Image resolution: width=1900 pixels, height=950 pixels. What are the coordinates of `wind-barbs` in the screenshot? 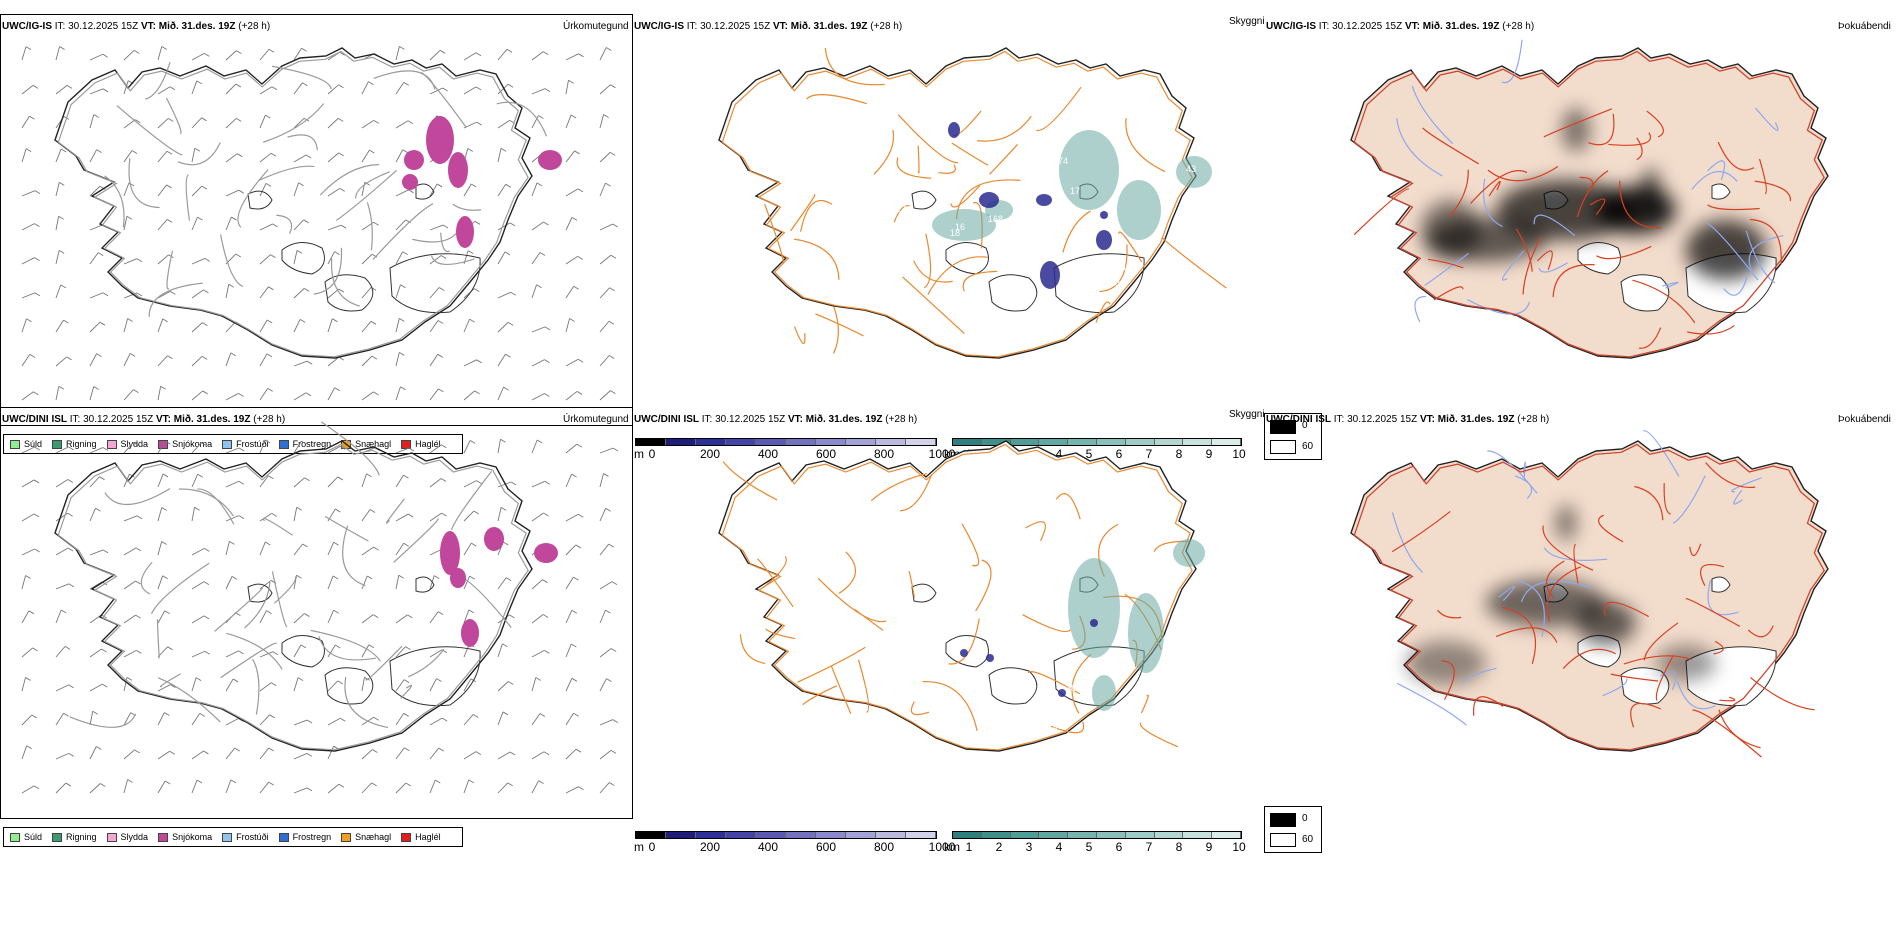 It's located at (320, 616).